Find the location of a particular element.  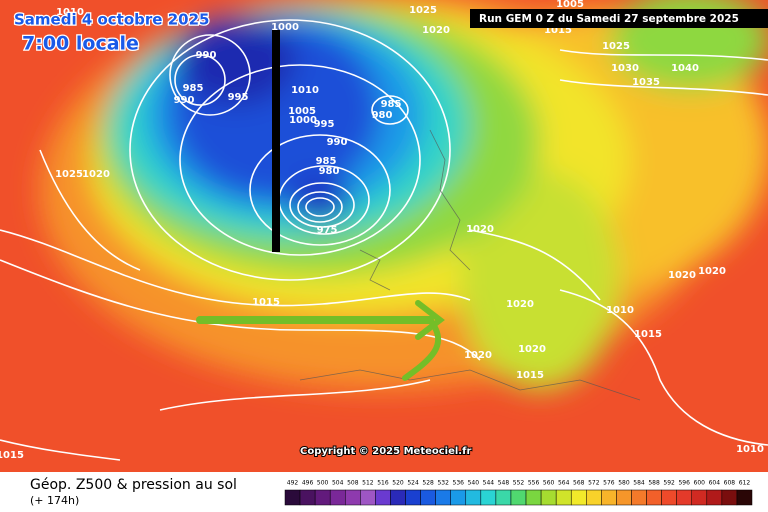

legend-label: 592 is located at coordinates (669, 483).